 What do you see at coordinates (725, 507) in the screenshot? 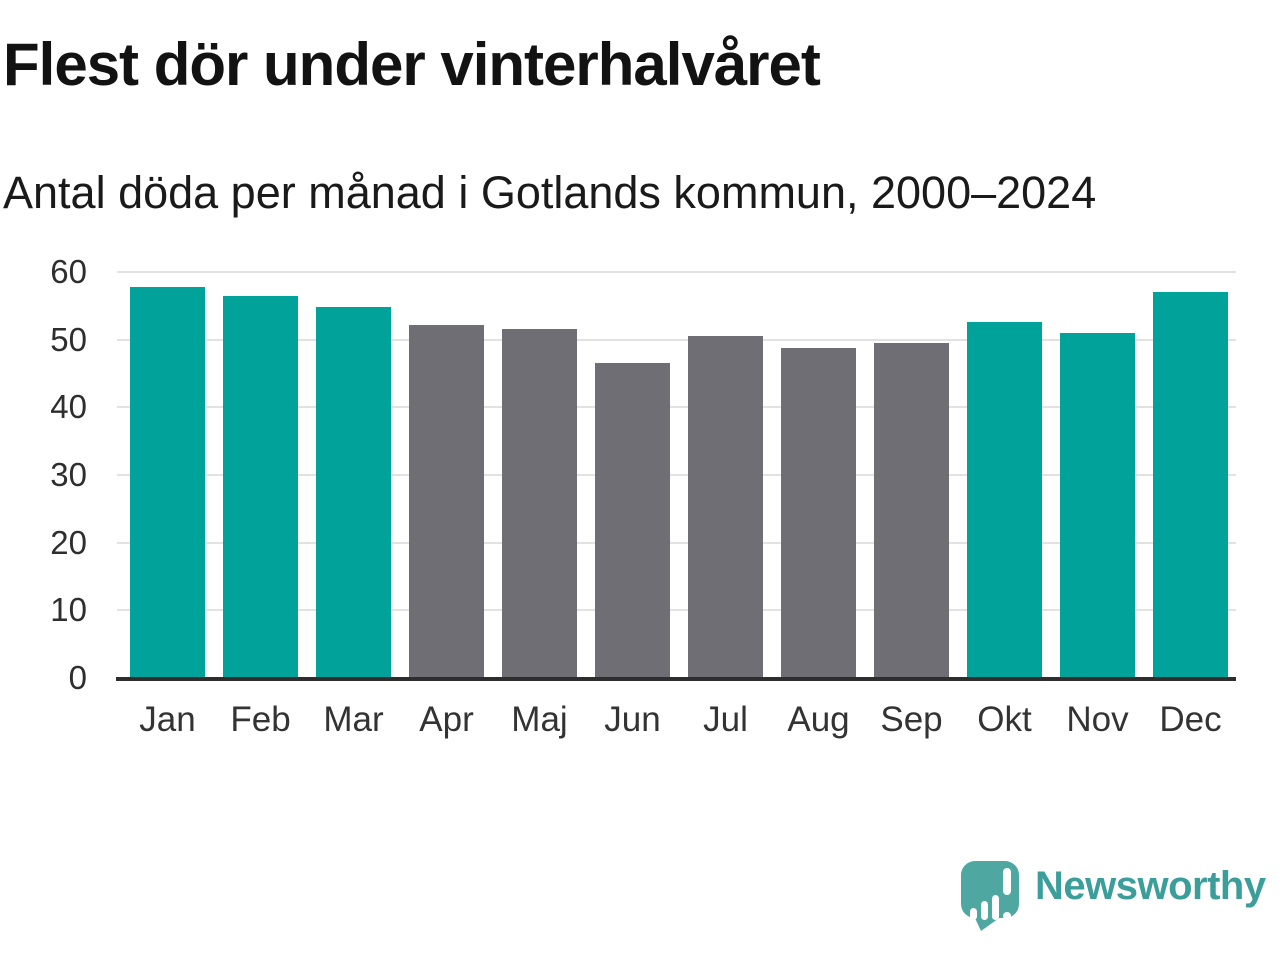
I see `bar-jul` at bounding box center [725, 507].